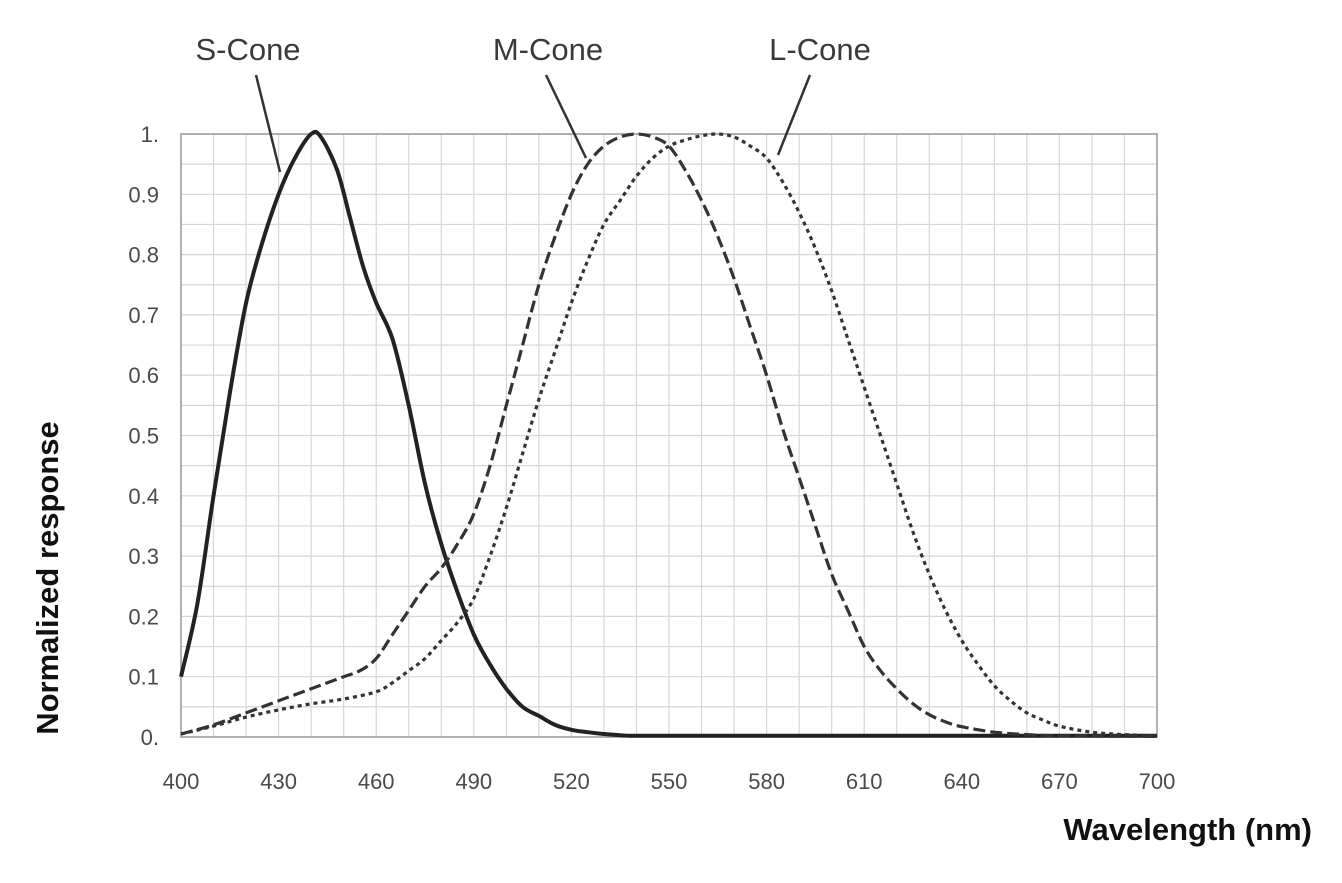  I want to click on x-tick-label: 700, so click(1157, 781).